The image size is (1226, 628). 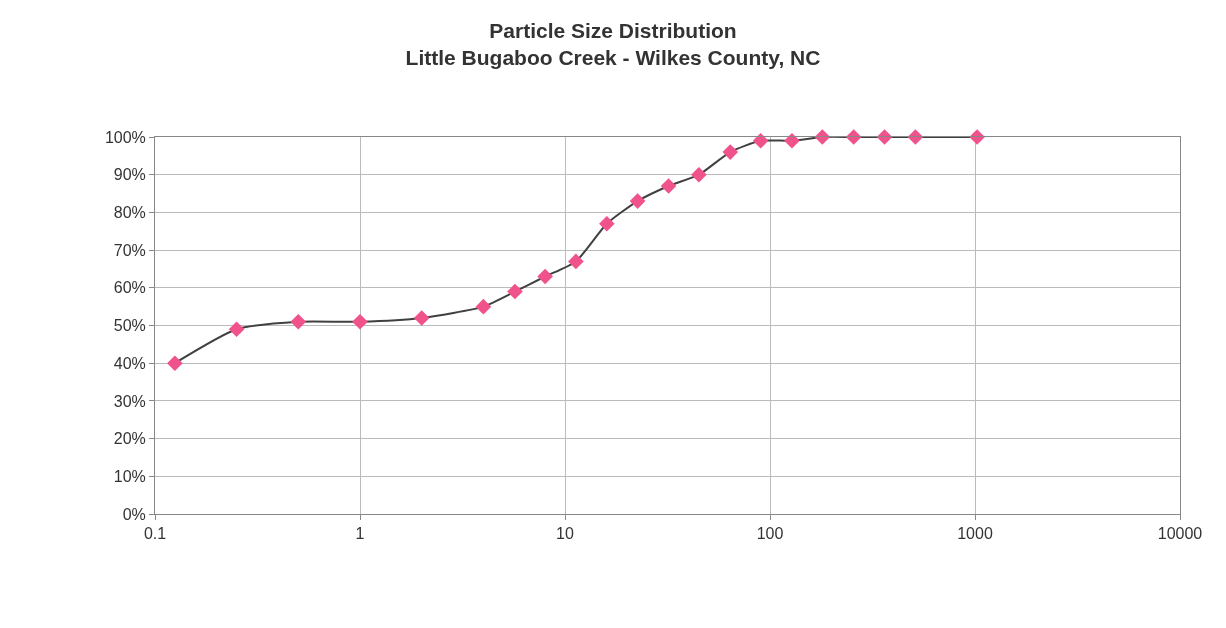 I want to click on y-tick-label: 70%, so click(x=129, y=250).